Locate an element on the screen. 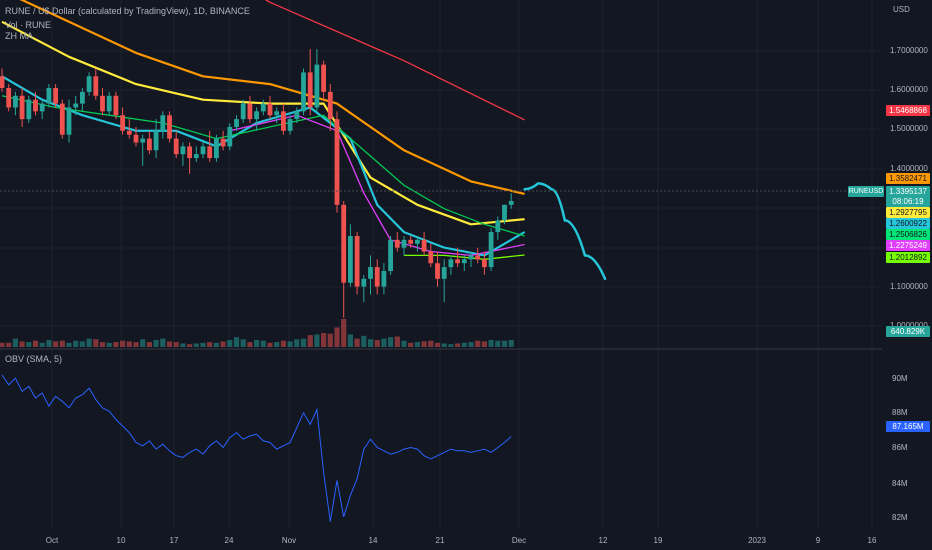 This screenshot has width=932, height=550. axis-unit-label: USD is located at coordinates (901, 9).